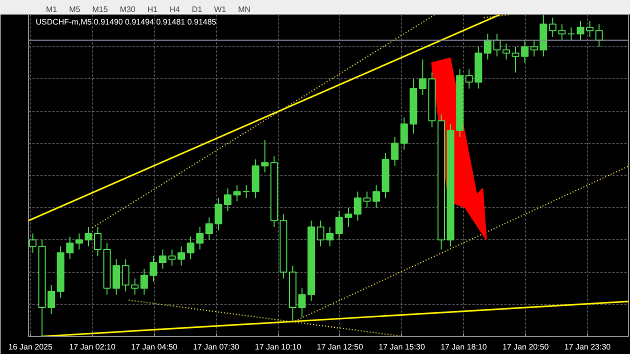 The height and width of the screenshot is (354, 630). Describe the element at coordinates (340, 347) in the screenshot. I see `x-tick-label: 17 Jan 12:50` at that location.